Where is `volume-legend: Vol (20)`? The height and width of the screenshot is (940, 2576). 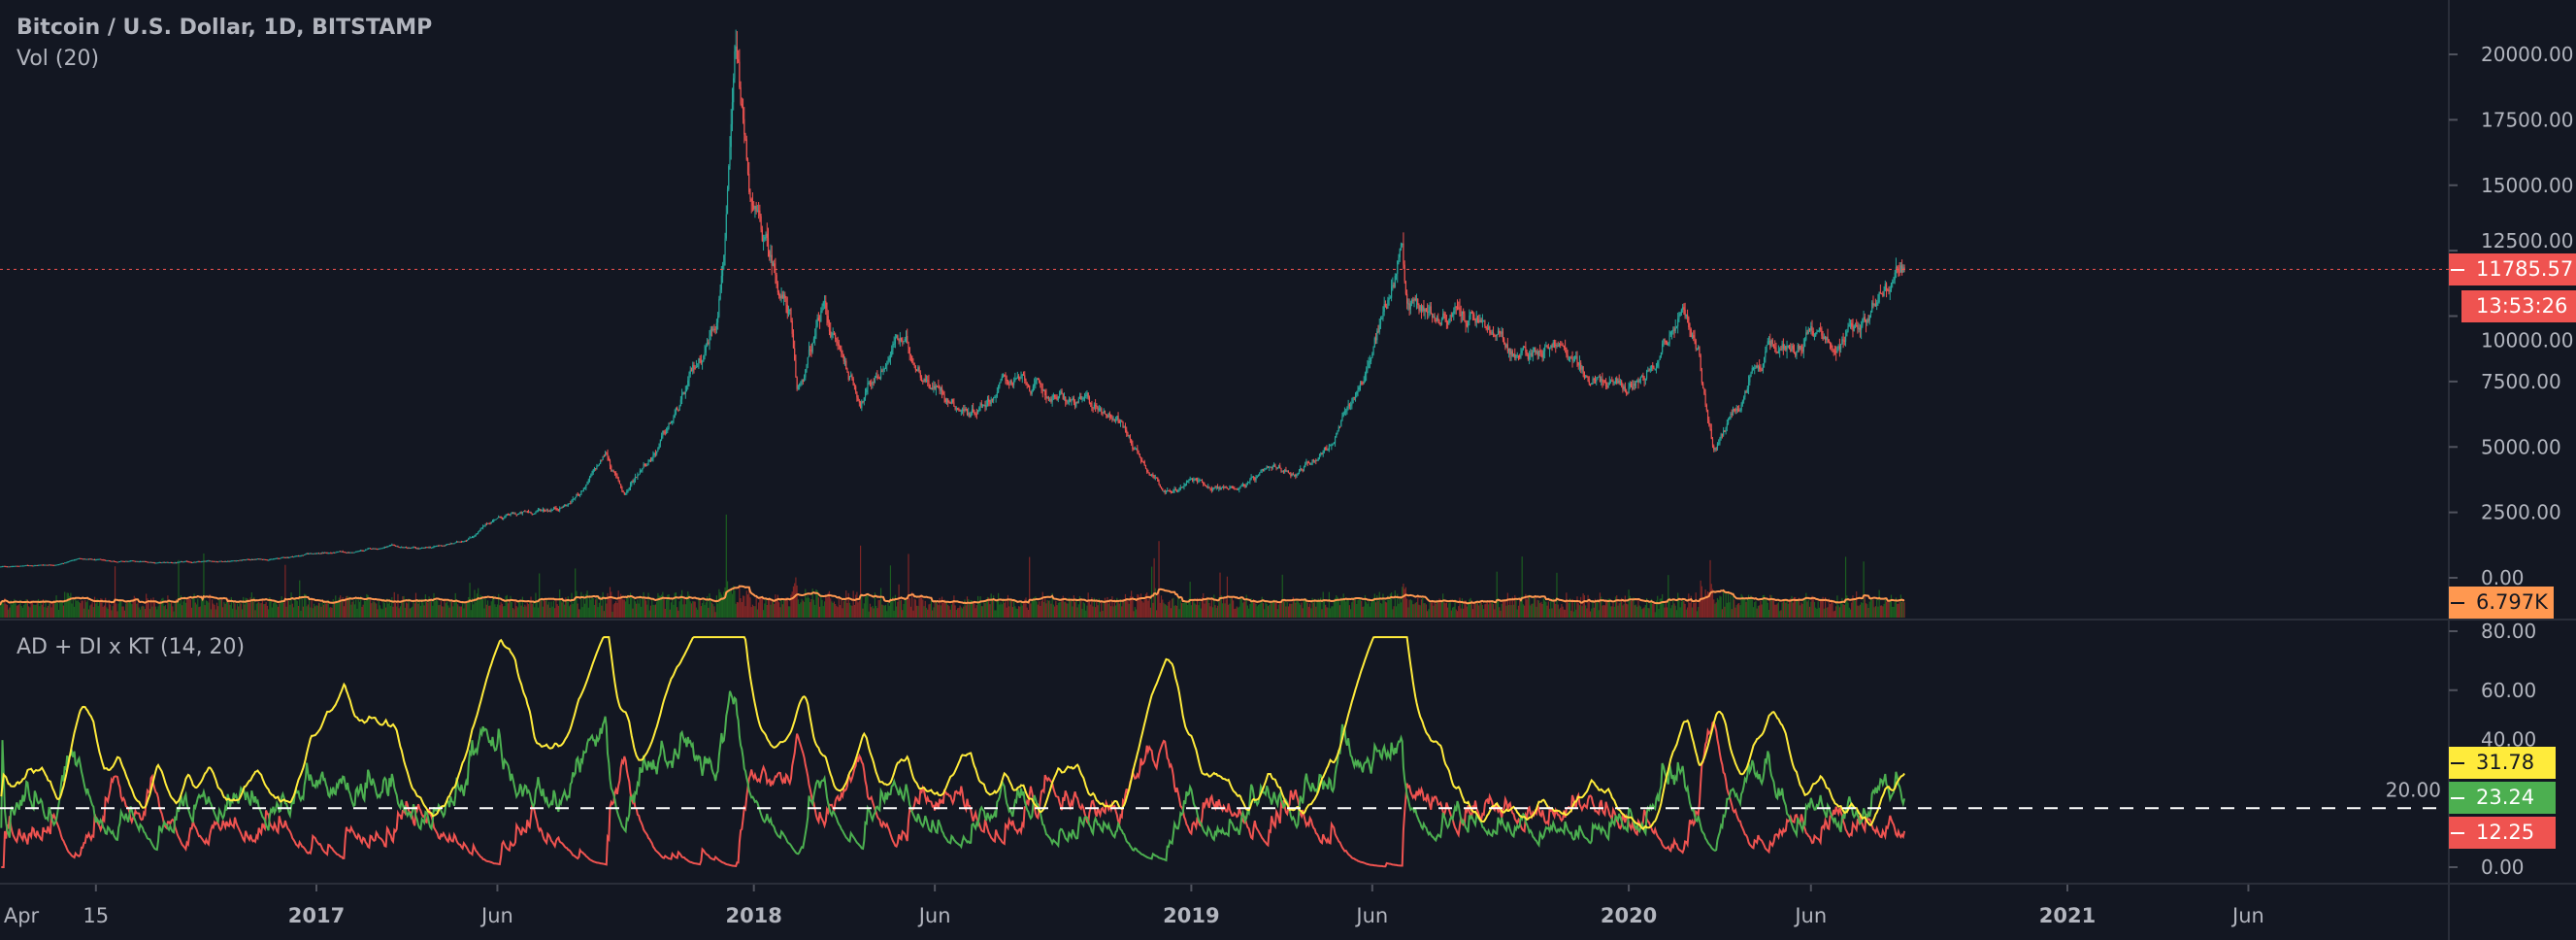 volume-legend: Vol (20) is located at coordinates (58, 59).